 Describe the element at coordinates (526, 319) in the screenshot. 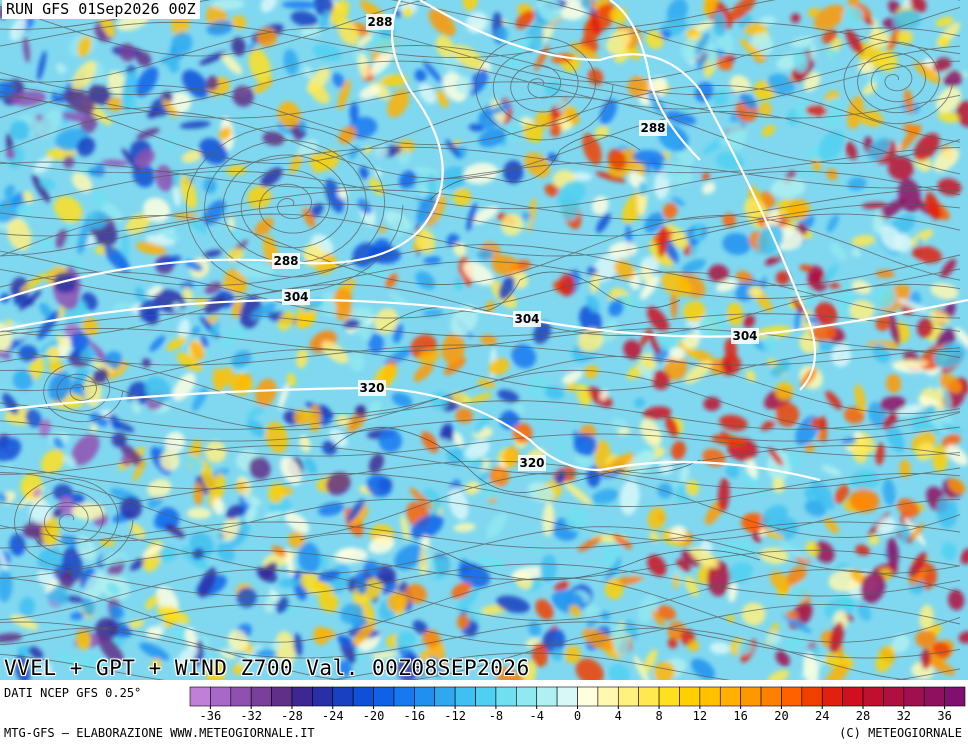

I see `contour-label: 304` at that location.